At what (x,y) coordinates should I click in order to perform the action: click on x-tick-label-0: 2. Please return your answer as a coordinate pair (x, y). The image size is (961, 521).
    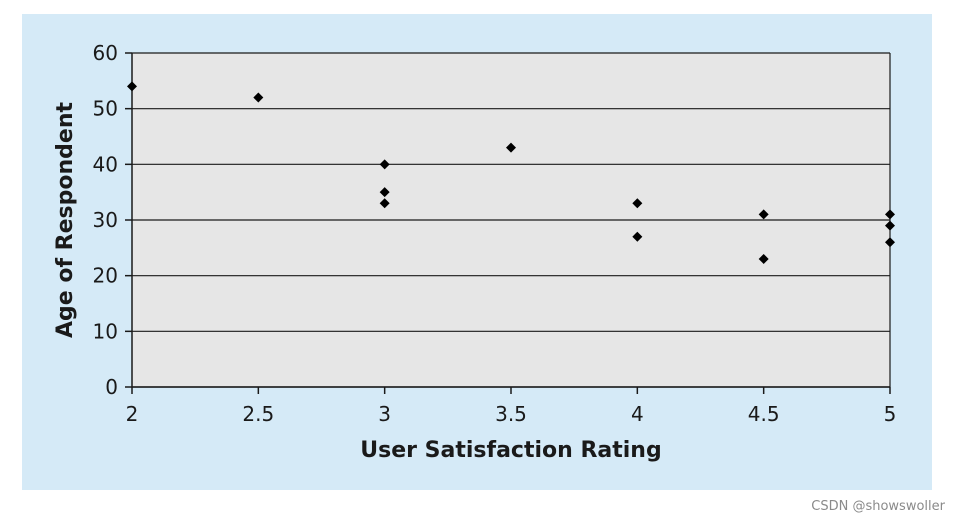
    Looking at the image, I should click on (132, 414).